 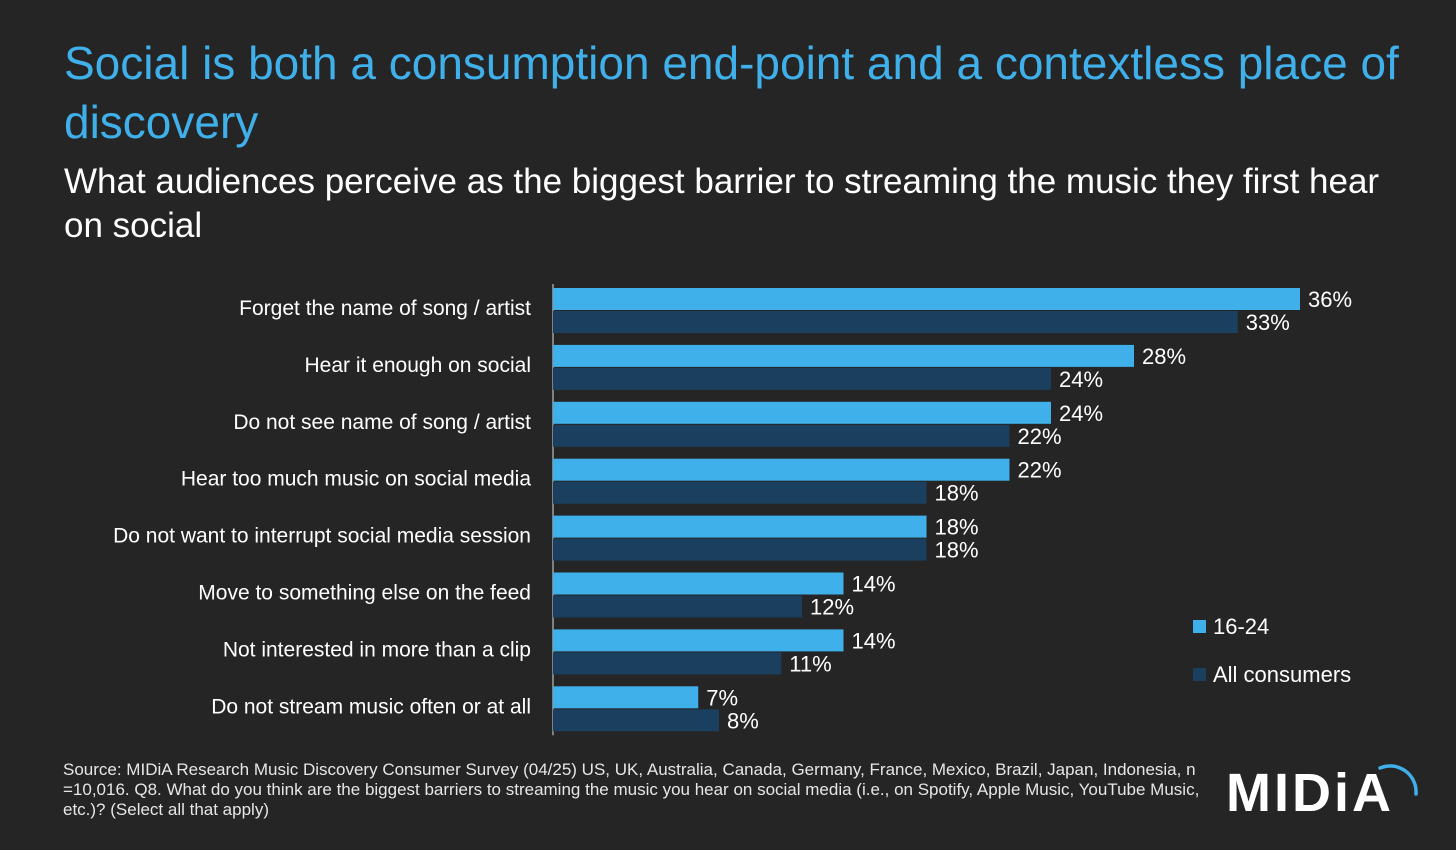 What do you see at coordinates (382, 422) in the screenshot?
I see `category-label: Do not see name of song / artist` at bounding box center [382, 422].